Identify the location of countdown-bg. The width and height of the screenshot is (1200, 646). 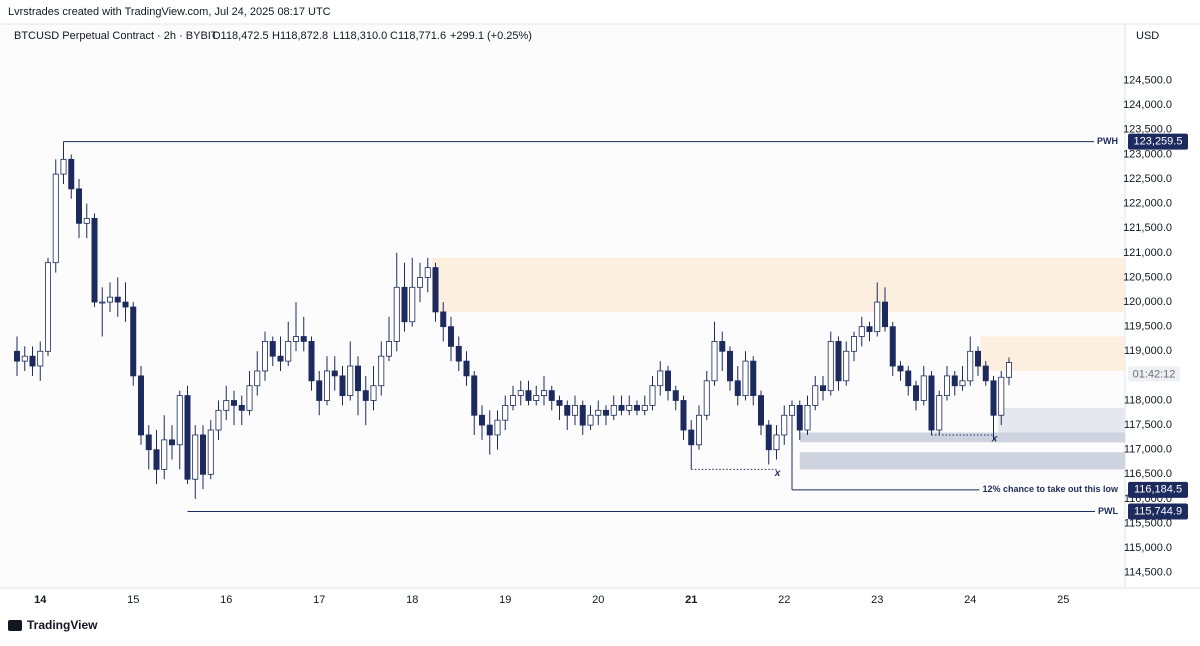
(1154, 374).